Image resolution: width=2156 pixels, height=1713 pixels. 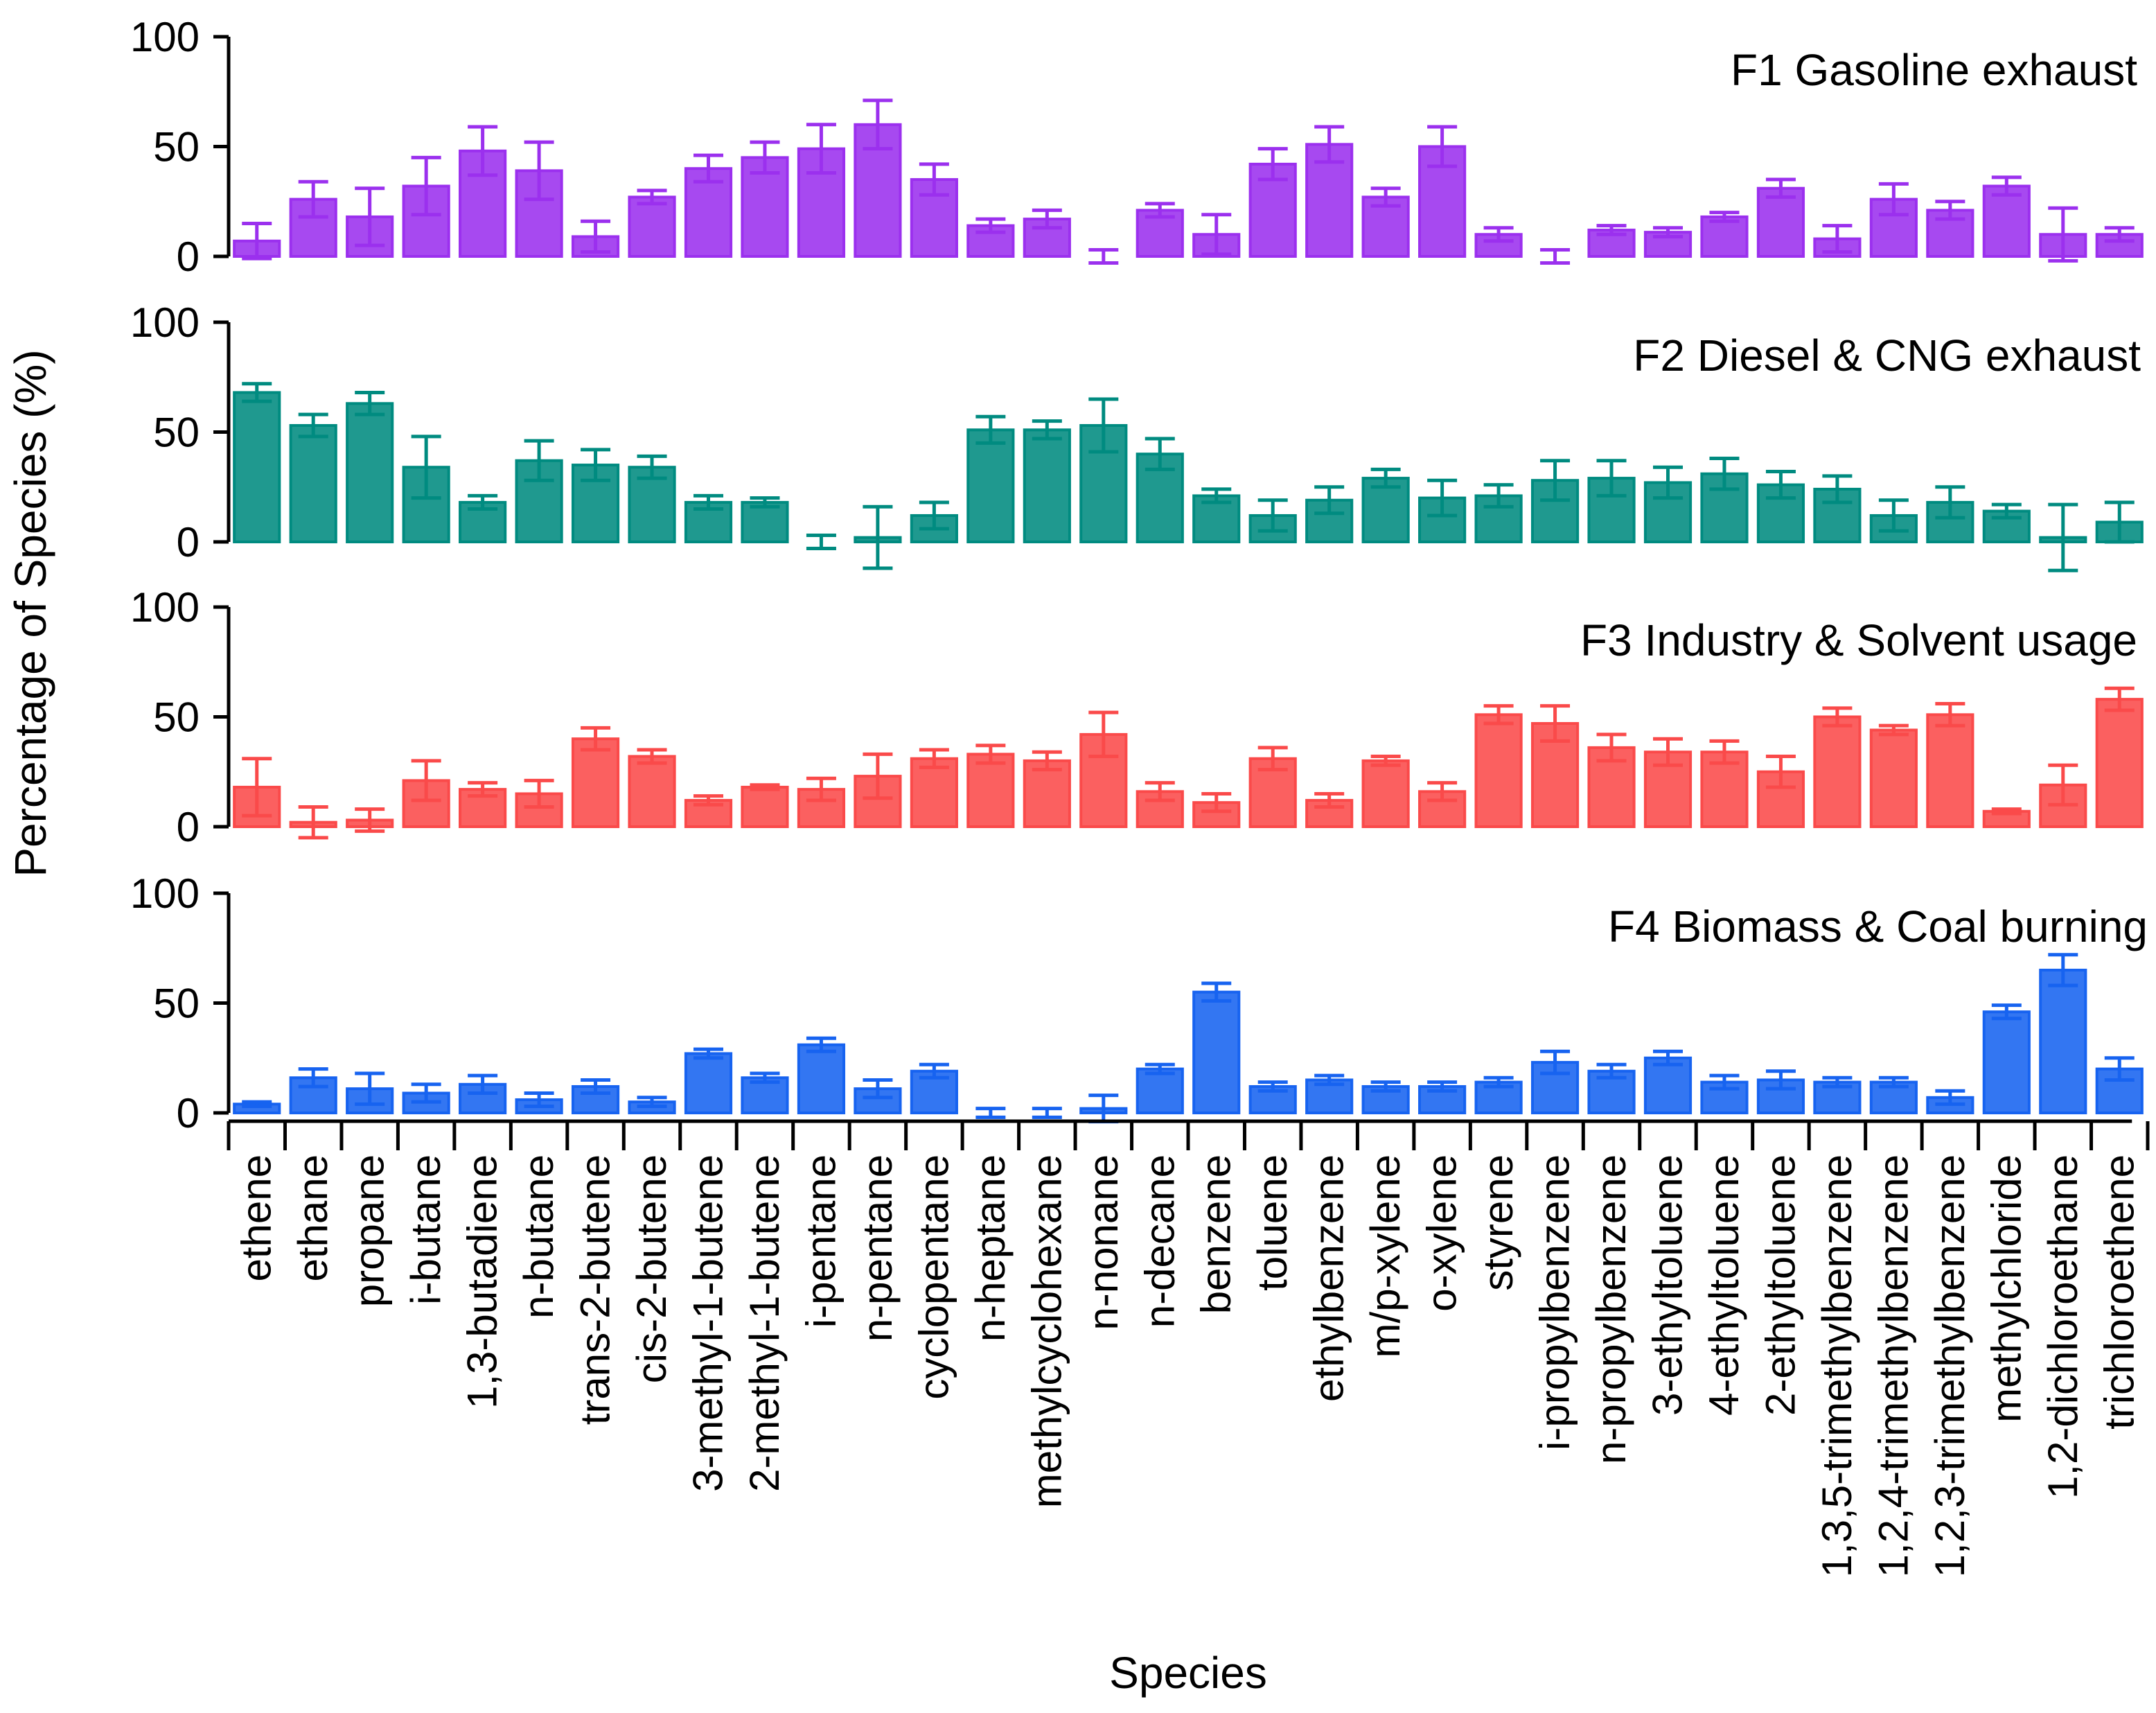 I want to click on bar-4-1,2,4-trimethylbenzene, so click(x=1894, y=1097).